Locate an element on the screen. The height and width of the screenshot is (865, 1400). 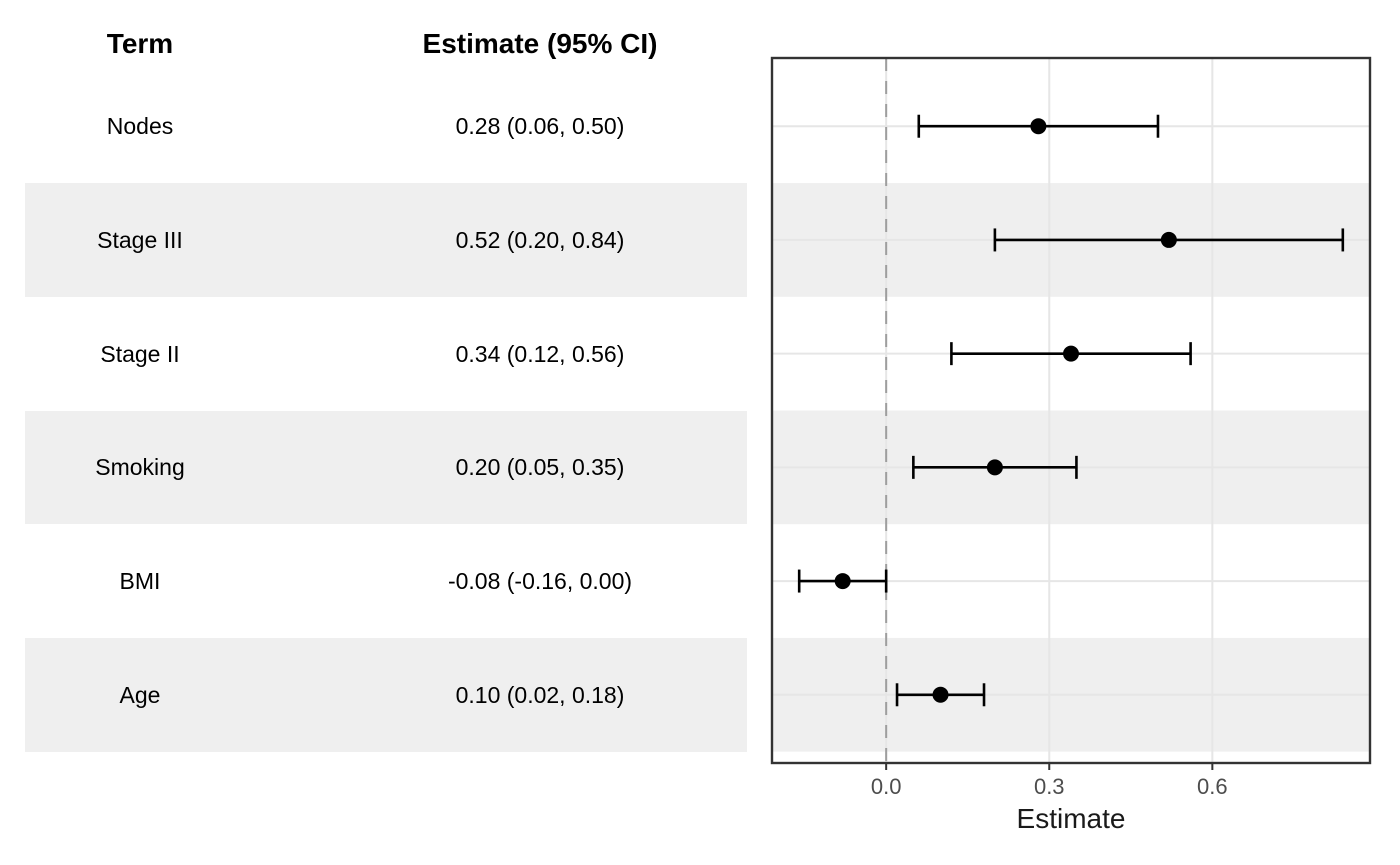
estimate-ci-label: 0.10 (0.02, 0.18) is located at coordinates (540, 694).